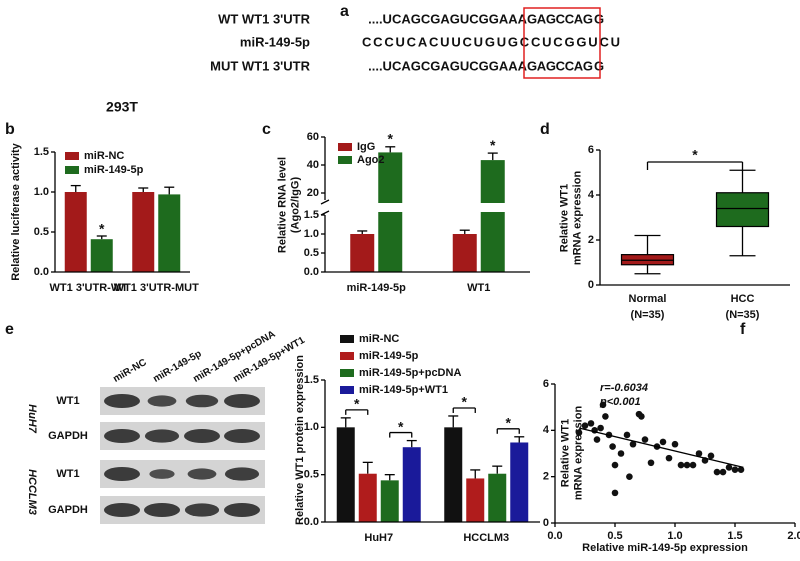  What do you see at coordinates (371, 160) in the screenshot?
I see `legend-label: Ago2` at bounding box center [371, 160].